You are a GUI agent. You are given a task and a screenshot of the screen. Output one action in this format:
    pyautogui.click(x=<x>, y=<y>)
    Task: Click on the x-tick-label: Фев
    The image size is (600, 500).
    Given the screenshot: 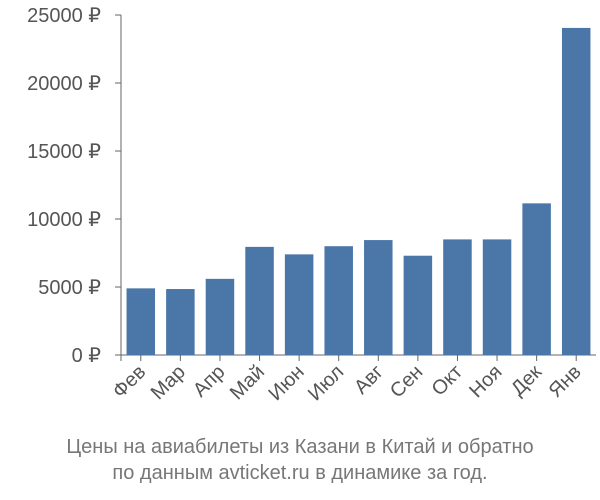 What is the action you would take?
    pyautogui.click(x=130, y=382)
    